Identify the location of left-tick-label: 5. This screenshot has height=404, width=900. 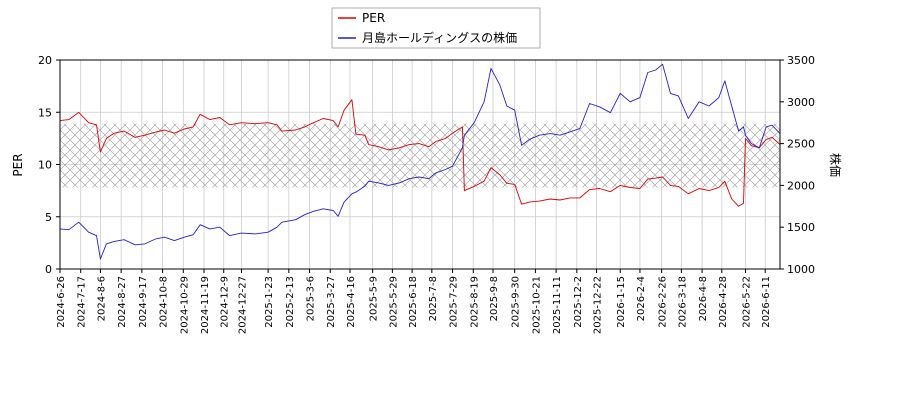
(48, 217).